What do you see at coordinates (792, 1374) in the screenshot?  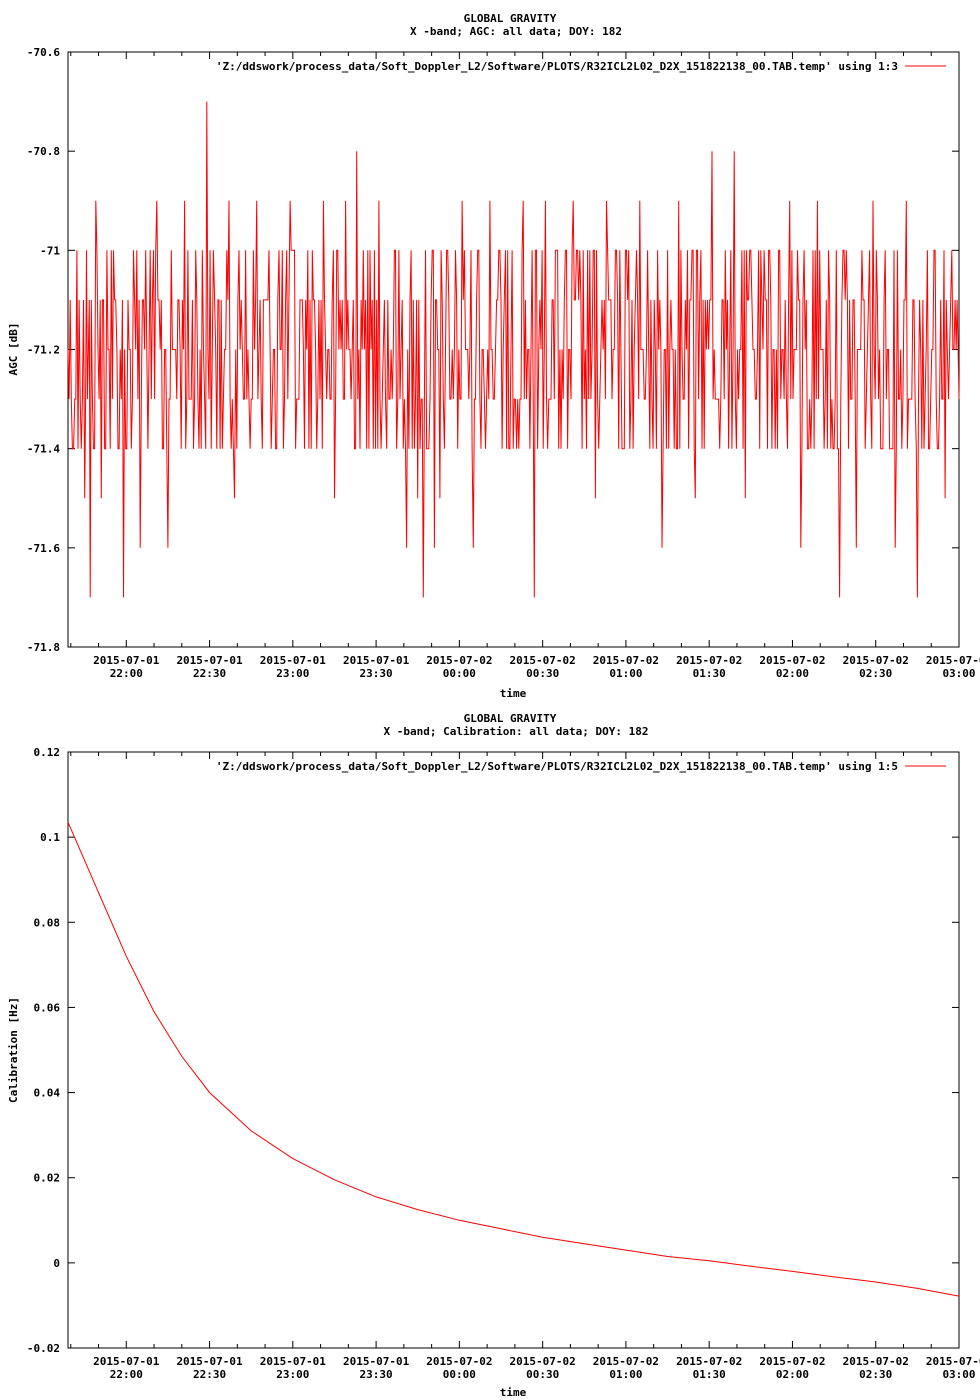 I see `calibration-x-tick-time: 02:00` at bounding box center [792, 1374].